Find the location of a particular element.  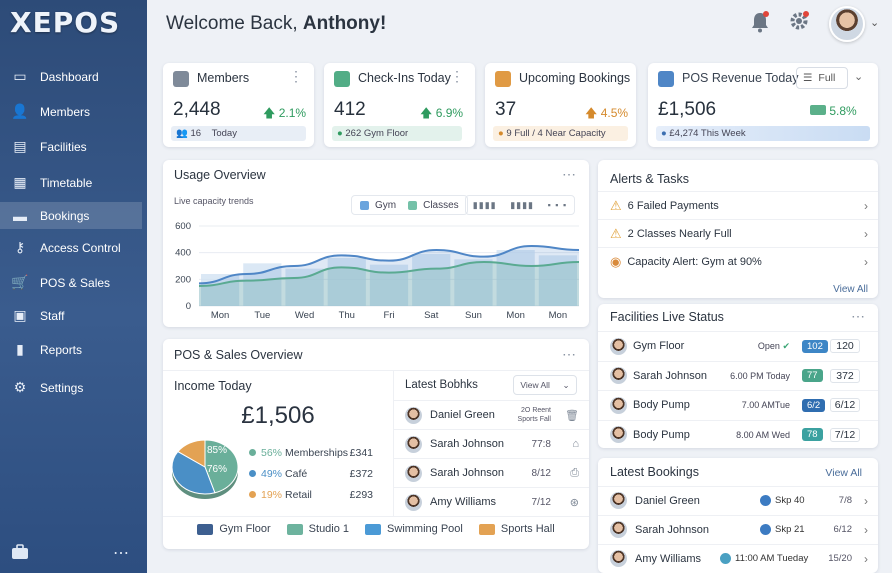

sidebar-item-members: 👤 Members is located at coordinates (71, 111).